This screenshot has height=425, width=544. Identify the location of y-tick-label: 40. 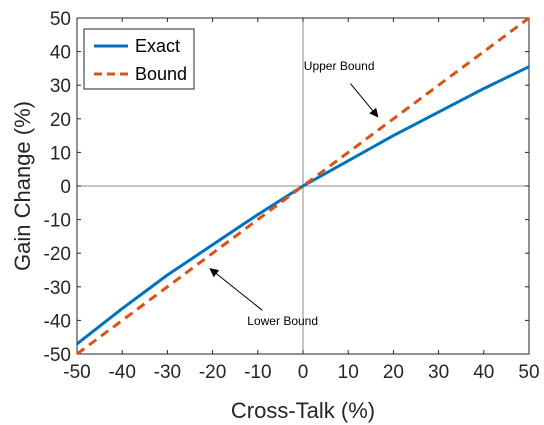
(60, 53).